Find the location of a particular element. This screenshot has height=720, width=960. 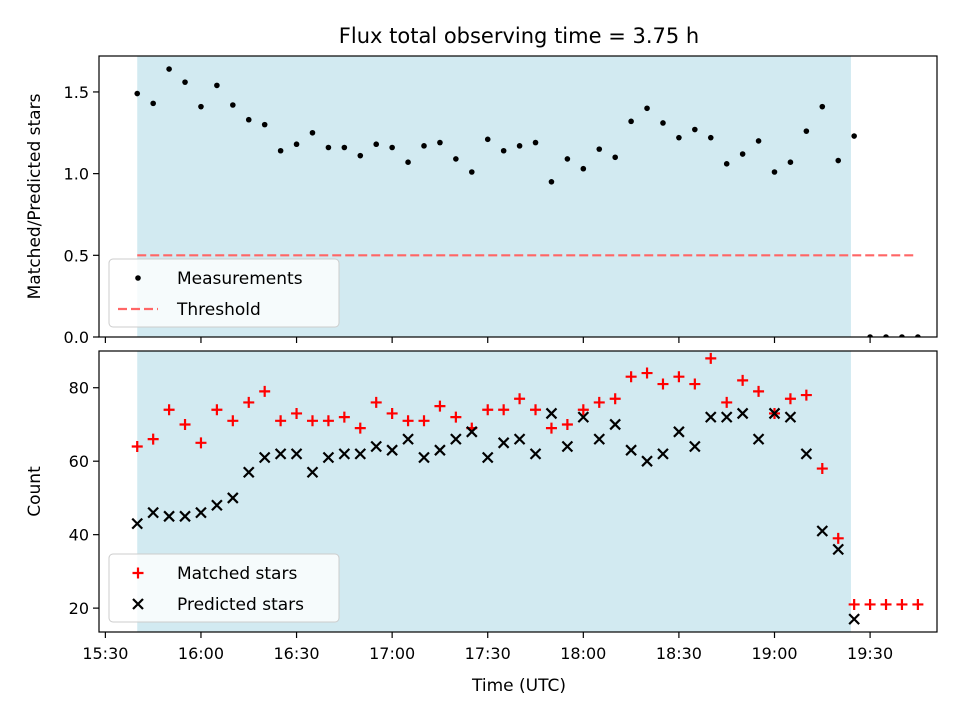

legend-label: Matched stars is located at coordinates (237, 574).